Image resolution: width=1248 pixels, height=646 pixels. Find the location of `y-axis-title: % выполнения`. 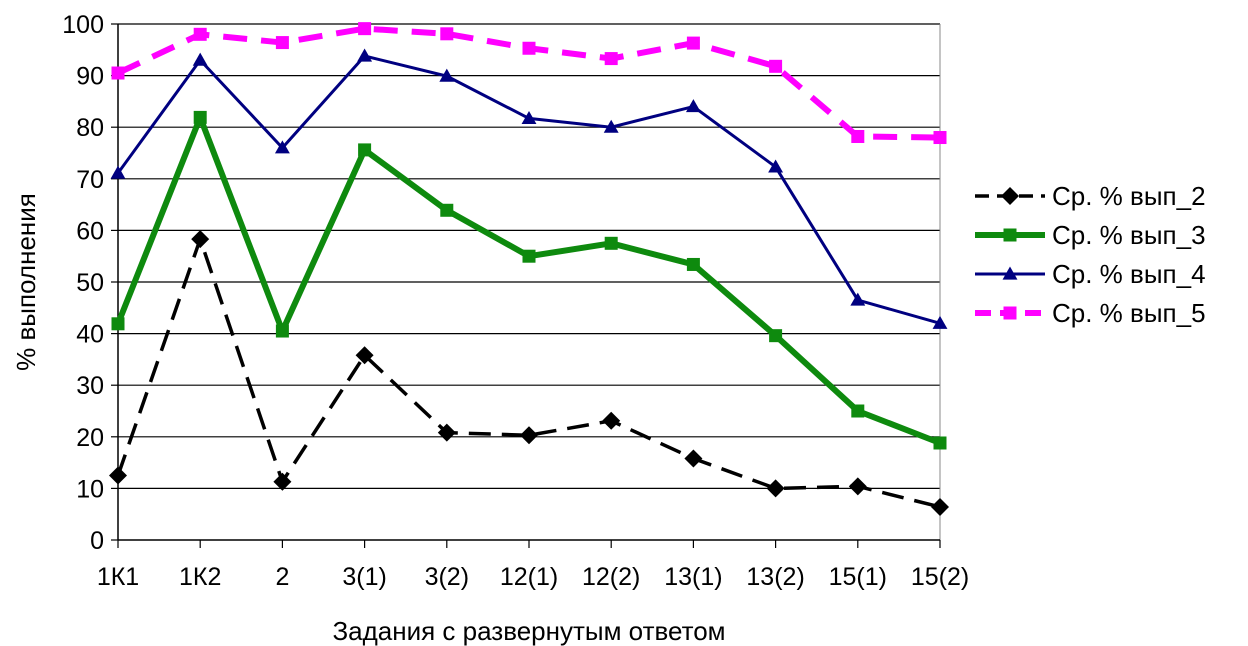

y-axis-title: % выполнения is located at coordinates (26, 282).